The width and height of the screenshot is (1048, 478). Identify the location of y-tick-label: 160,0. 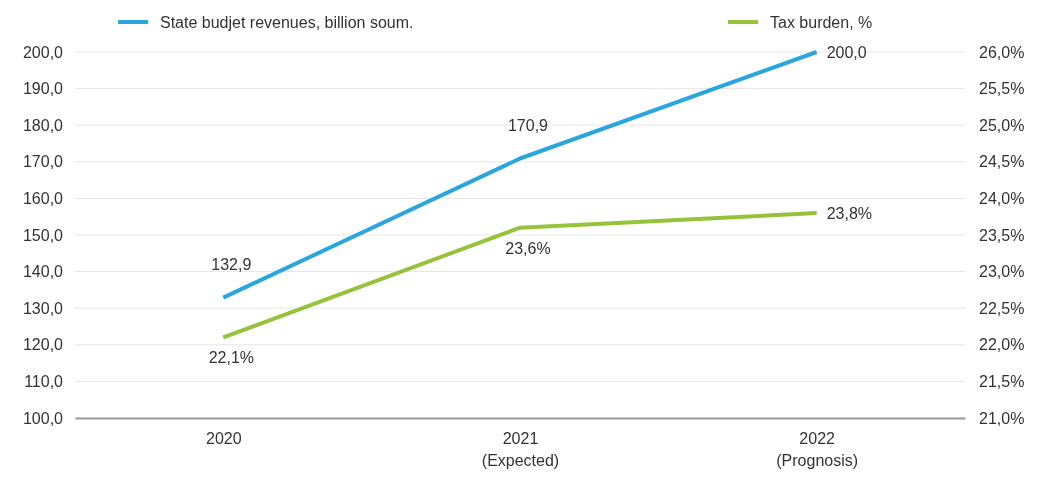
(43, 199).